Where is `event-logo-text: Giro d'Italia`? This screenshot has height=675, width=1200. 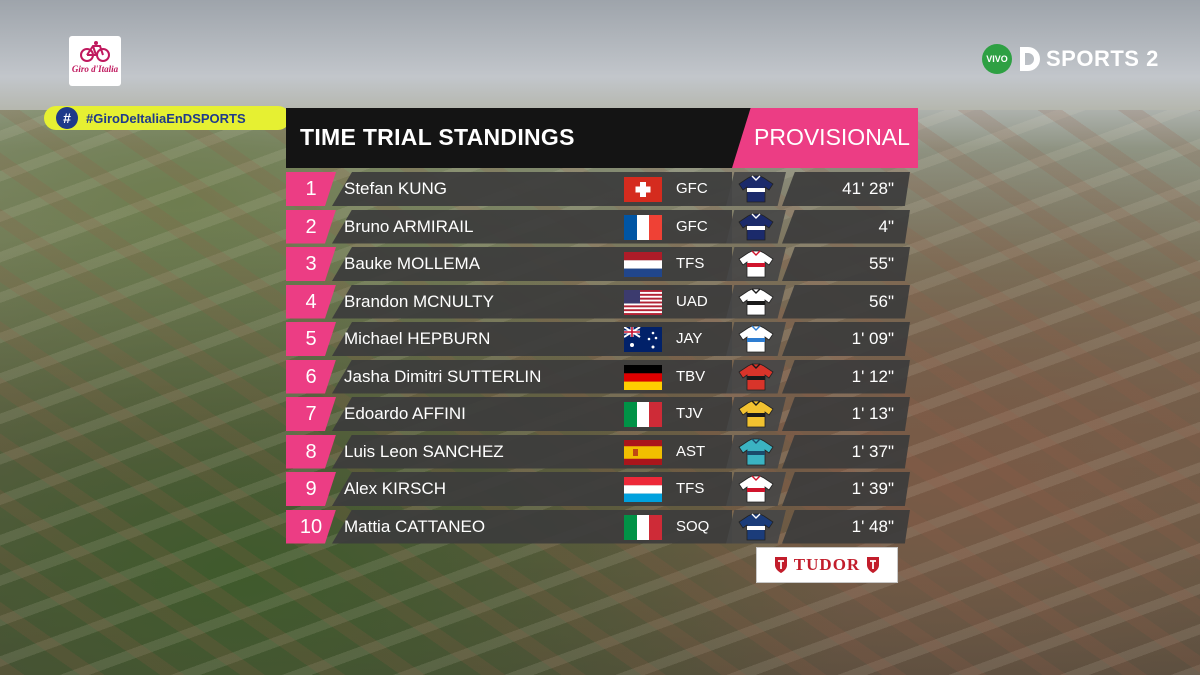
event-logo-text: Giro d'Italia is located at coordinates (95, 69).